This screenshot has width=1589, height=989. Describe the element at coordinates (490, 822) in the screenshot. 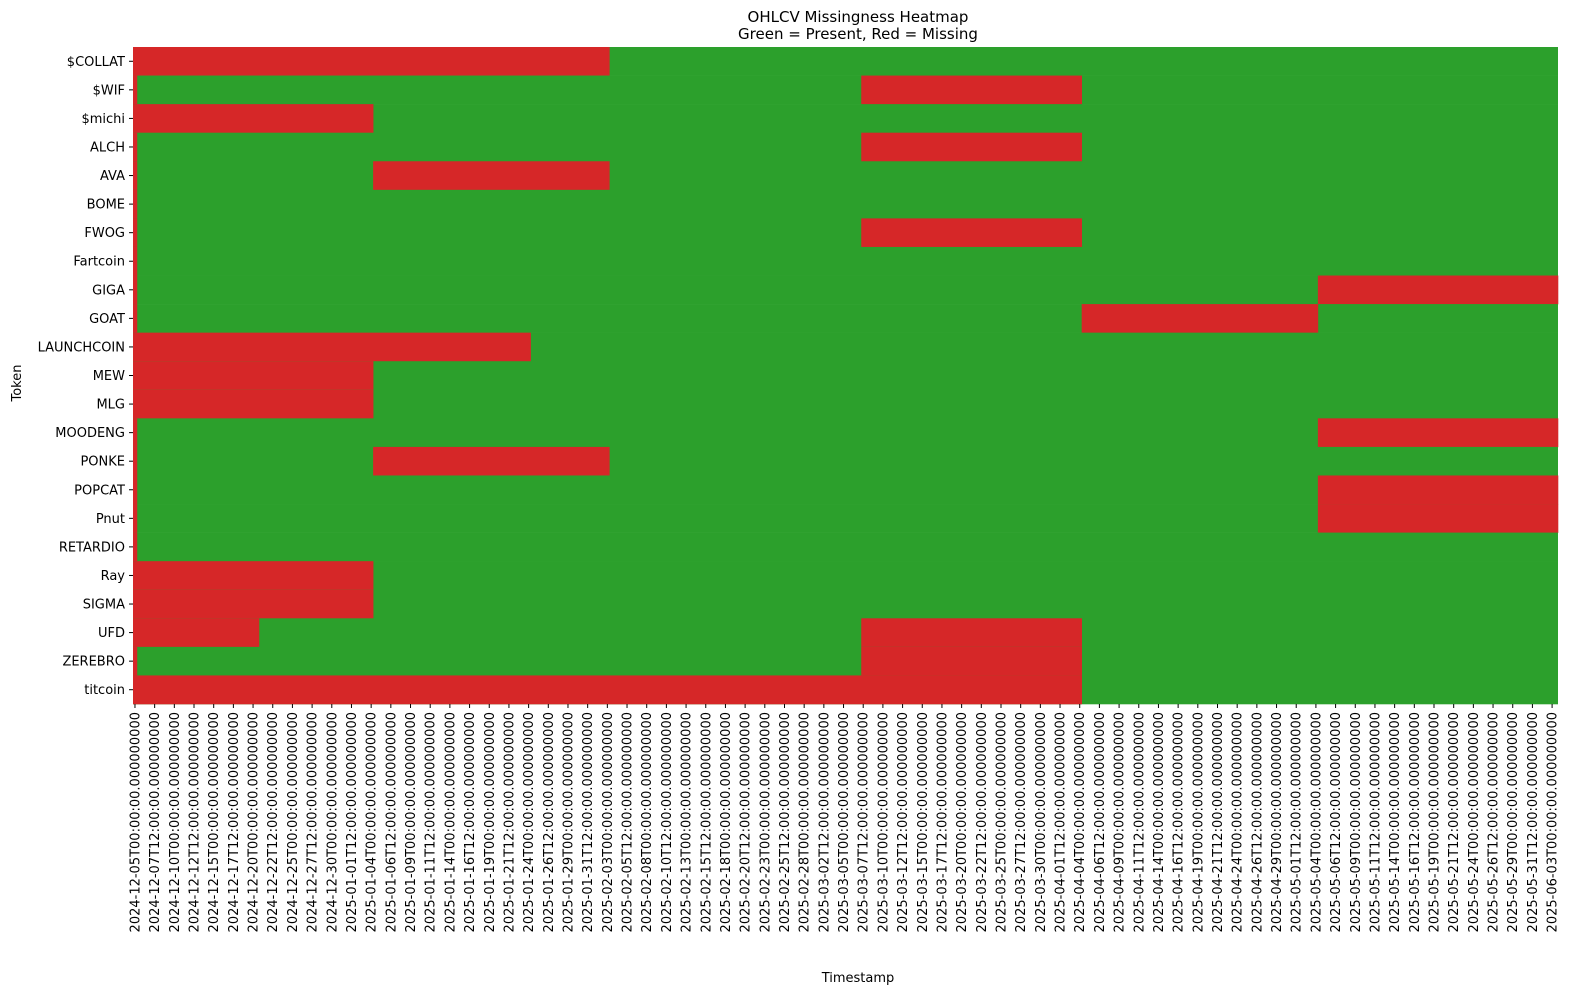

I see `x-tick-label: 2025-01-19T00:00:00.000000000` at that location.